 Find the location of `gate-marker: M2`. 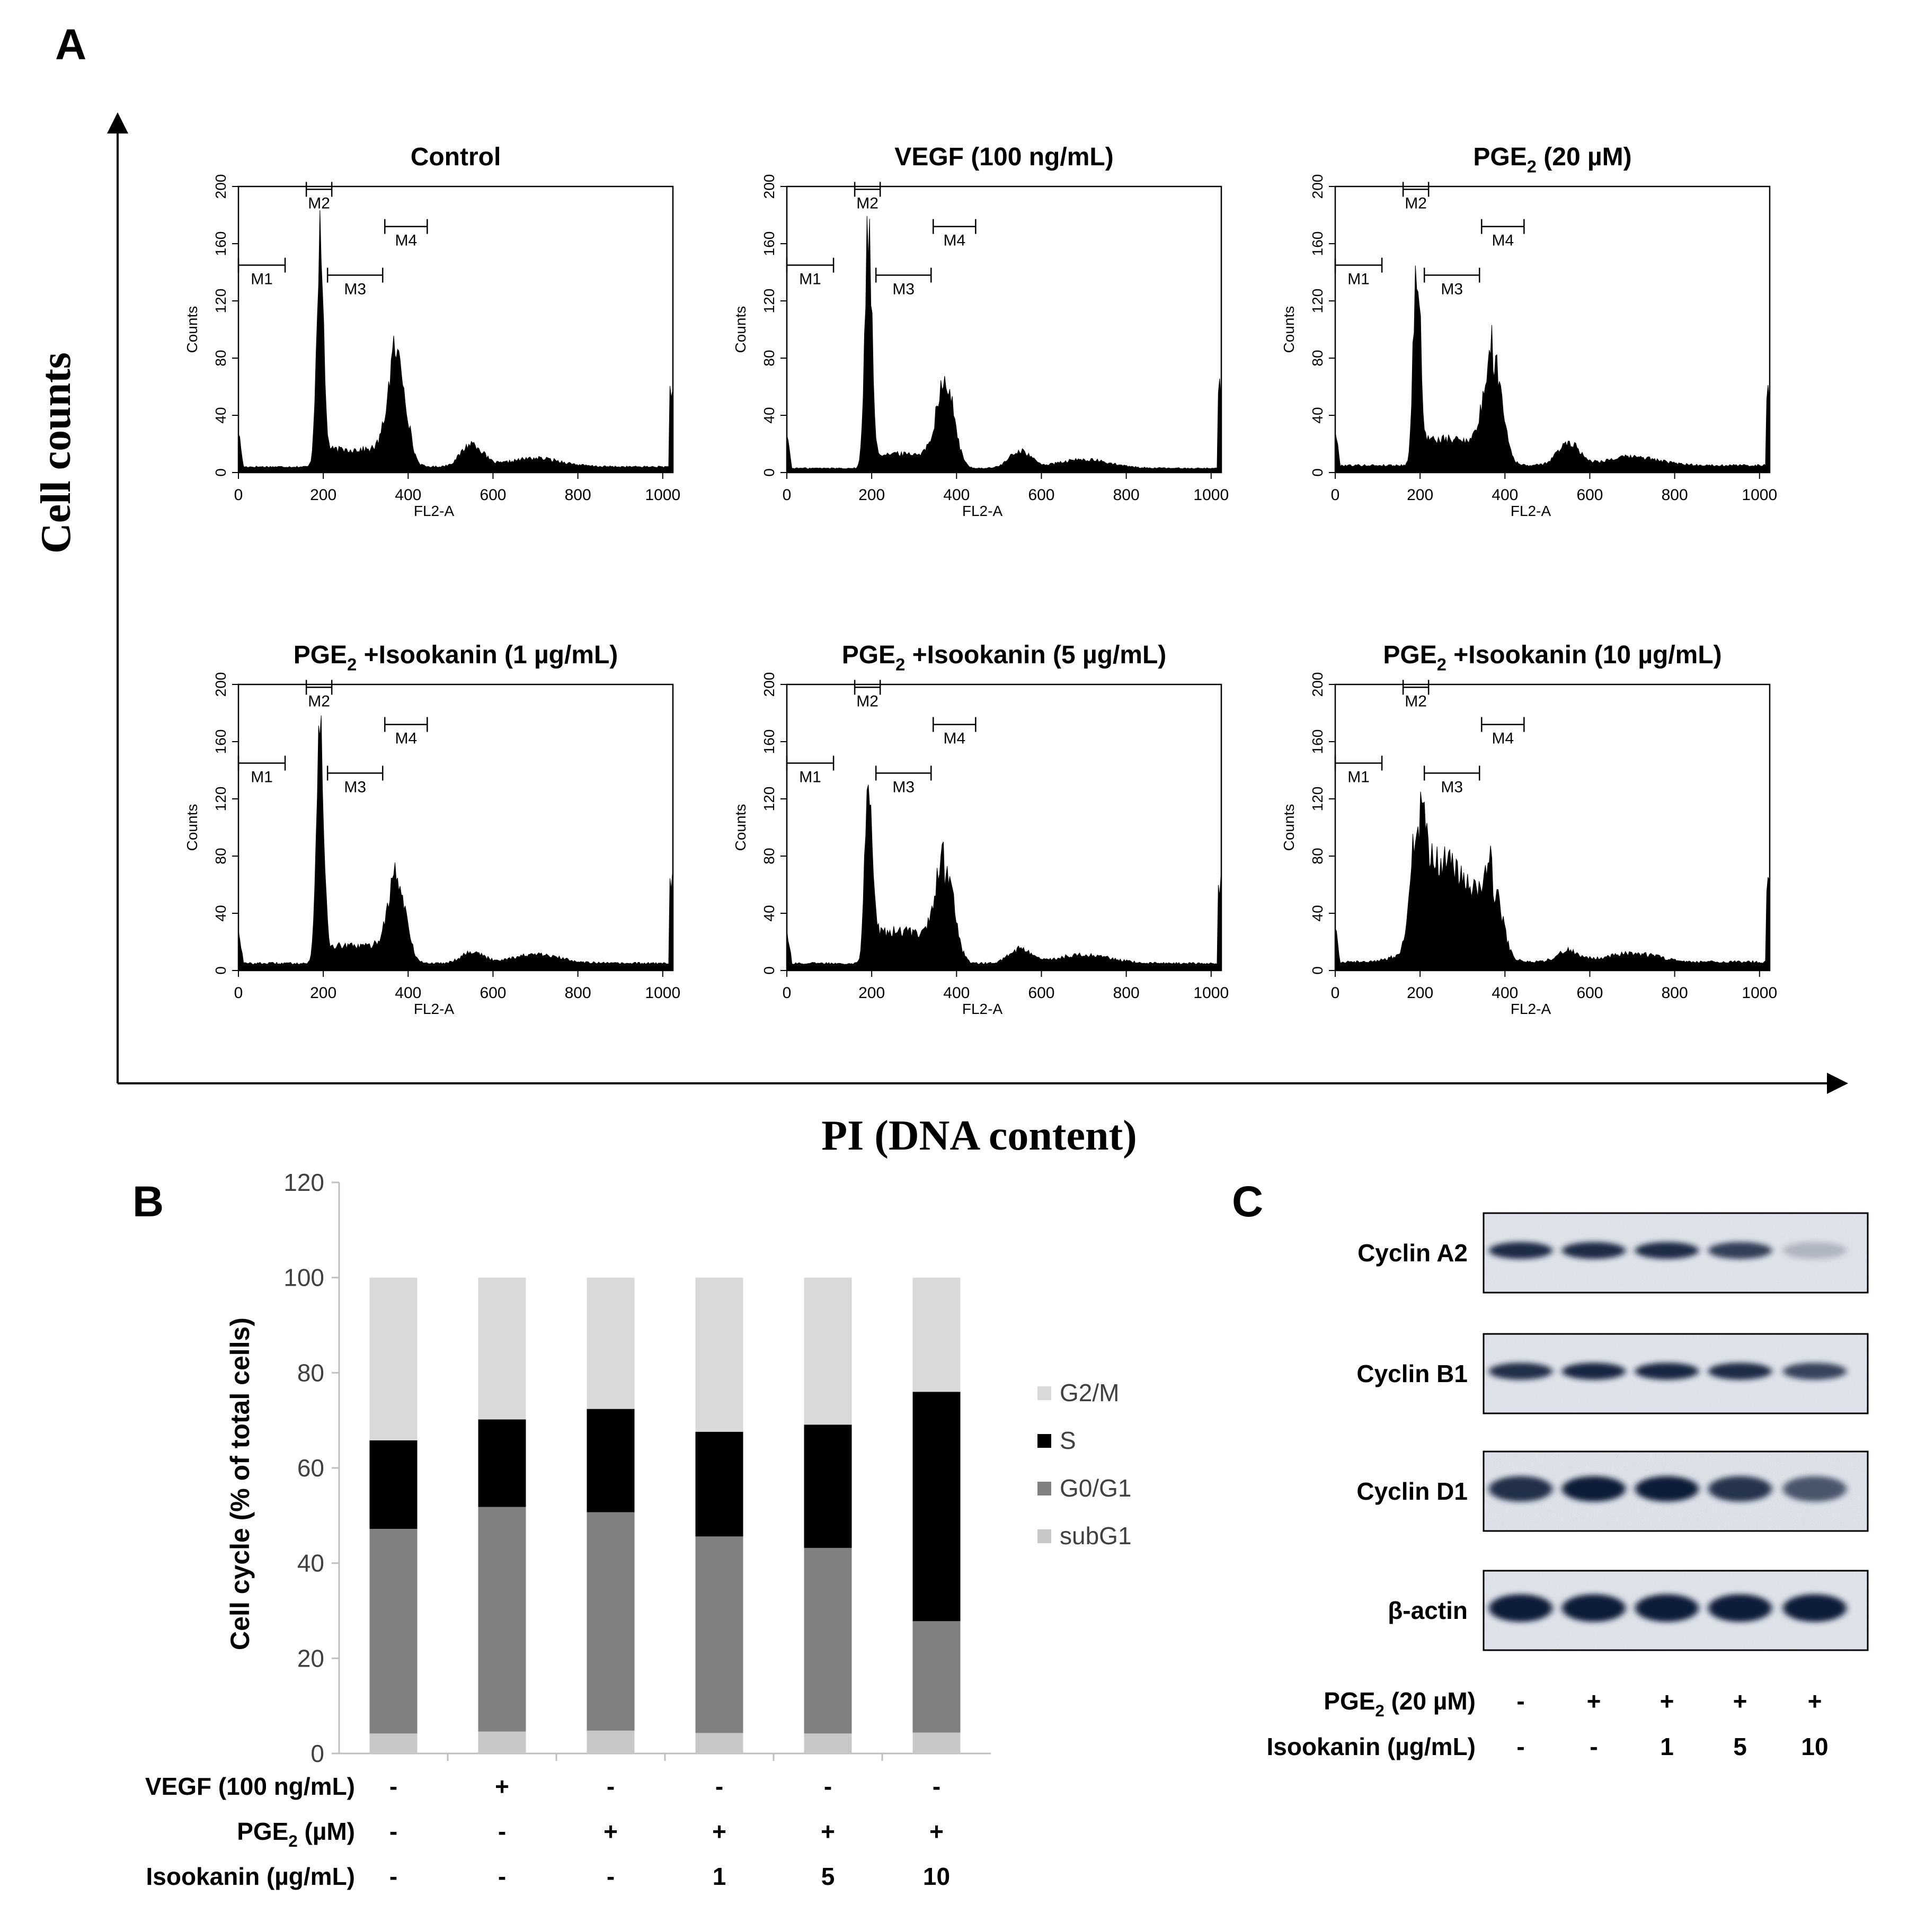

gate-marker: M2 is located at coordinates (867, 197).